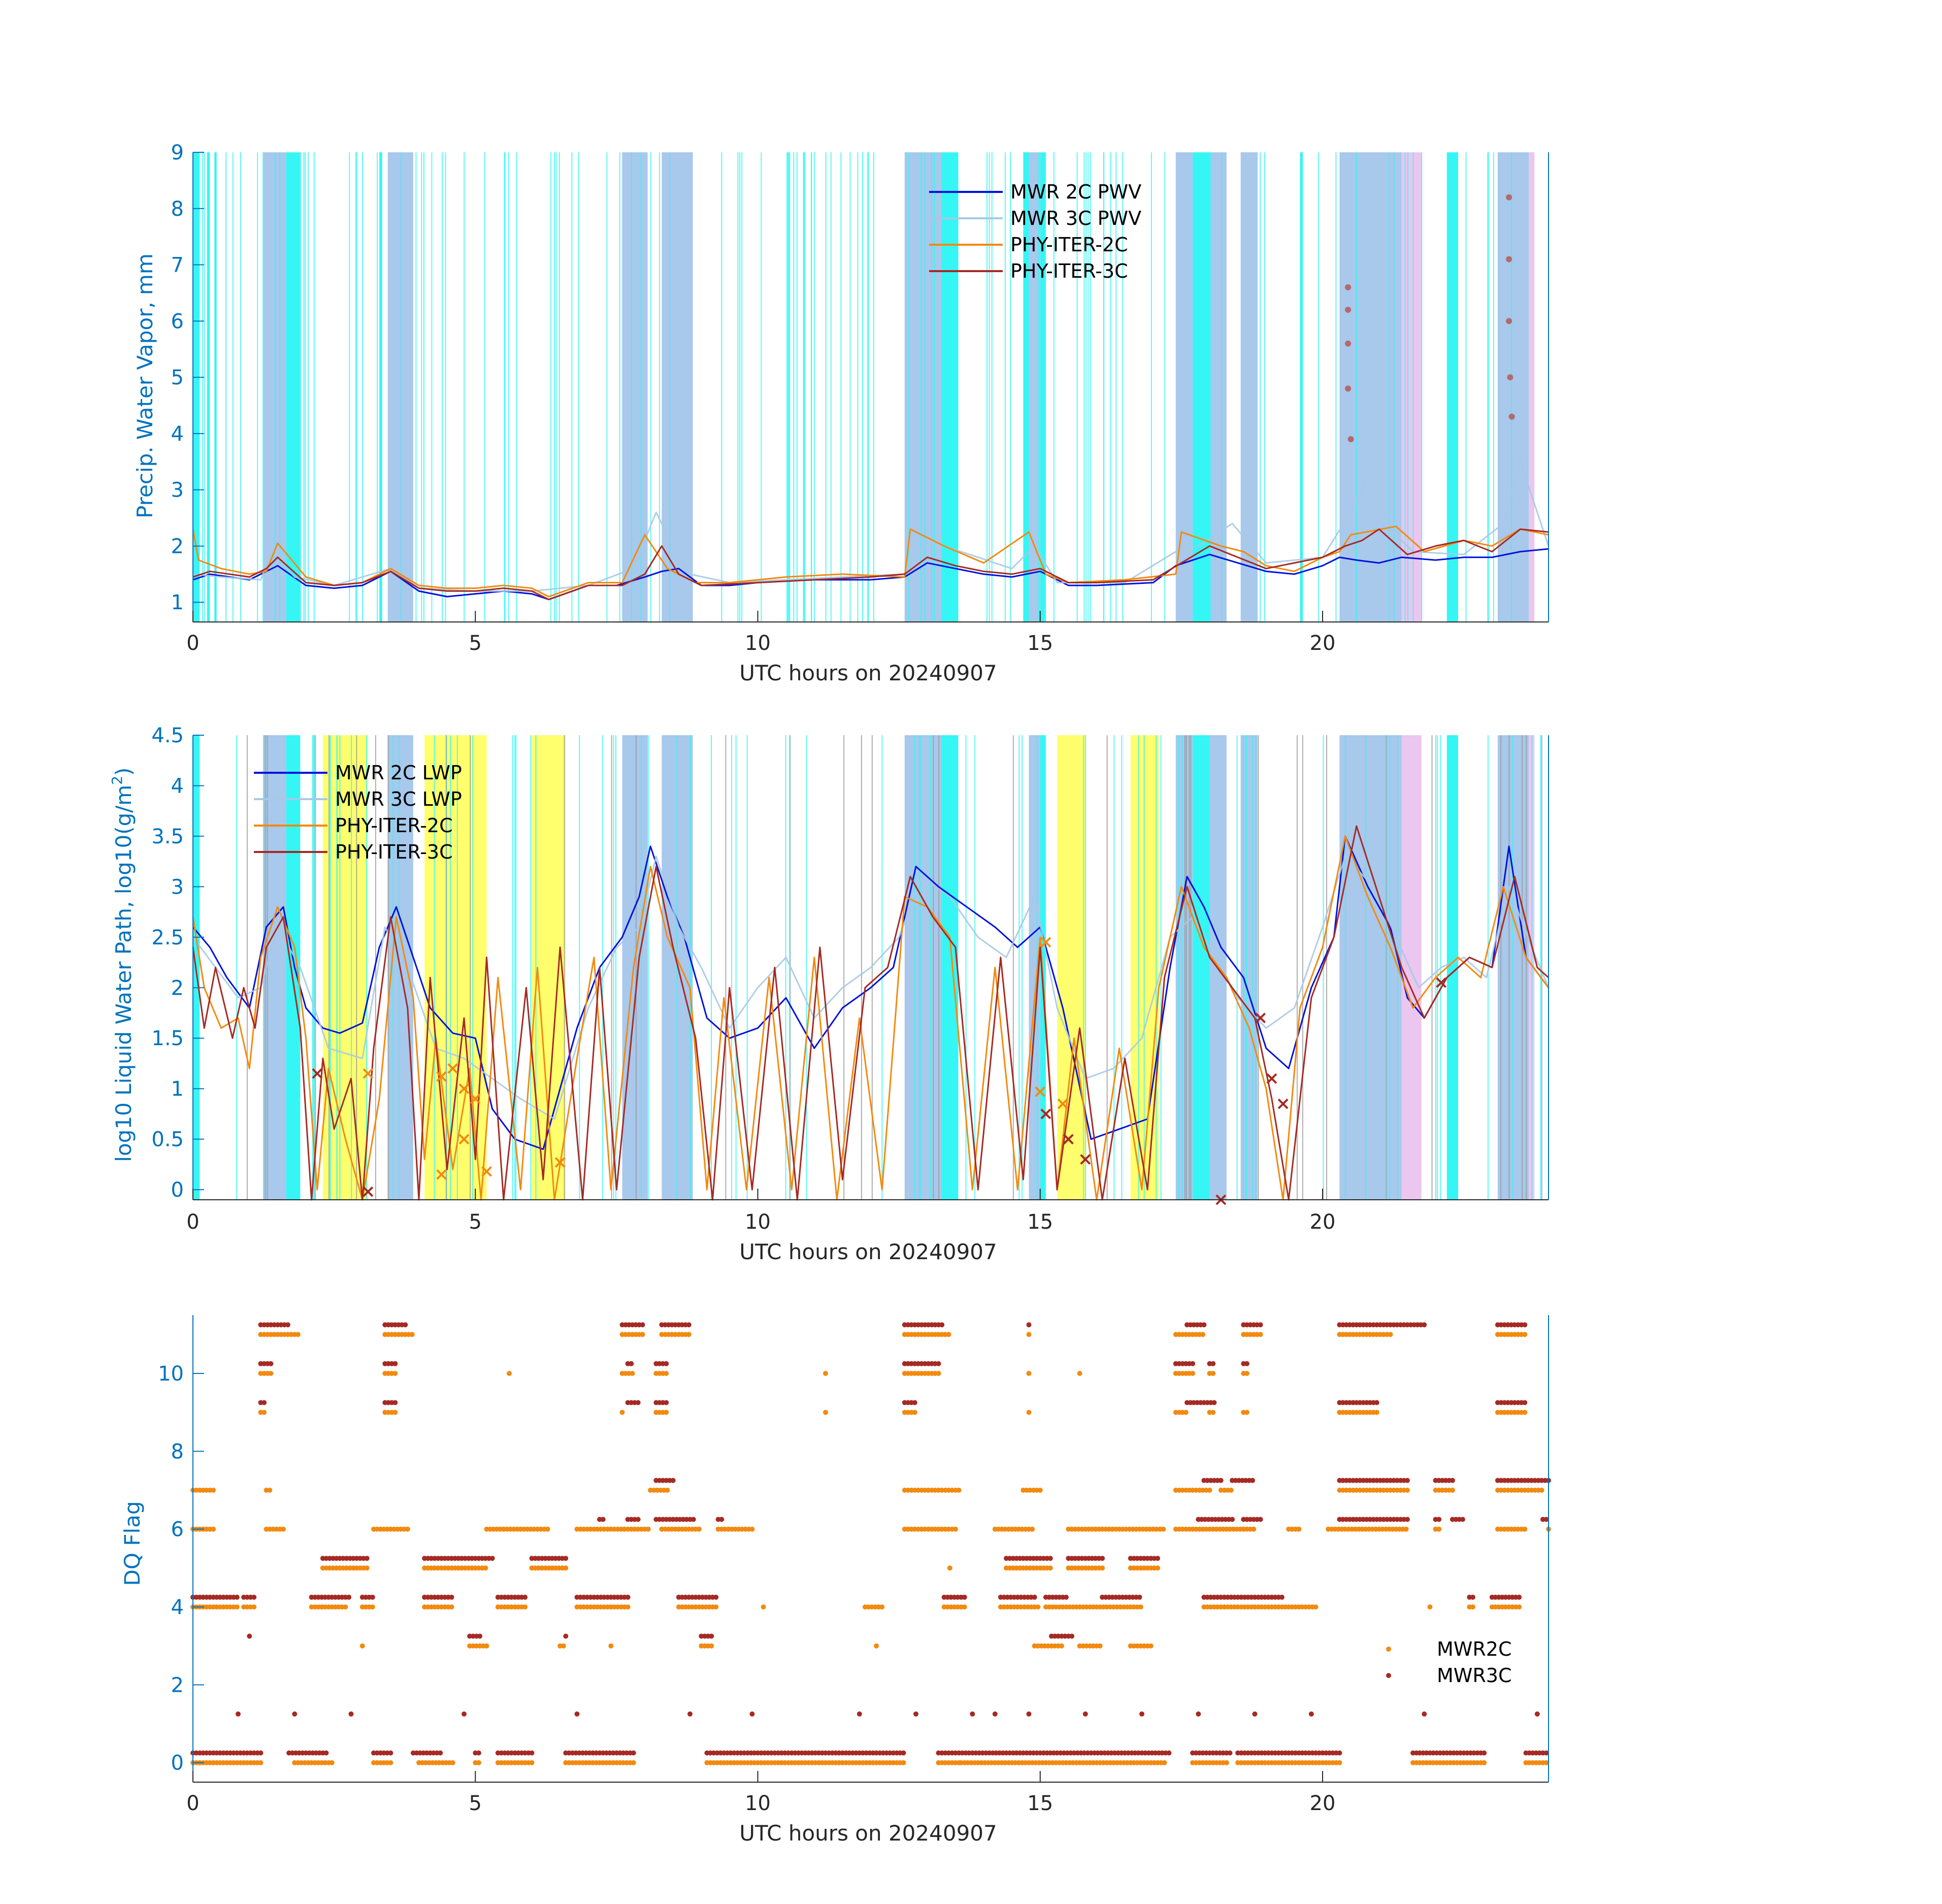 This screenshot has width=1942, height=1904. I want to click on lwp-y-tick-label: 0, so click(177, 1190).